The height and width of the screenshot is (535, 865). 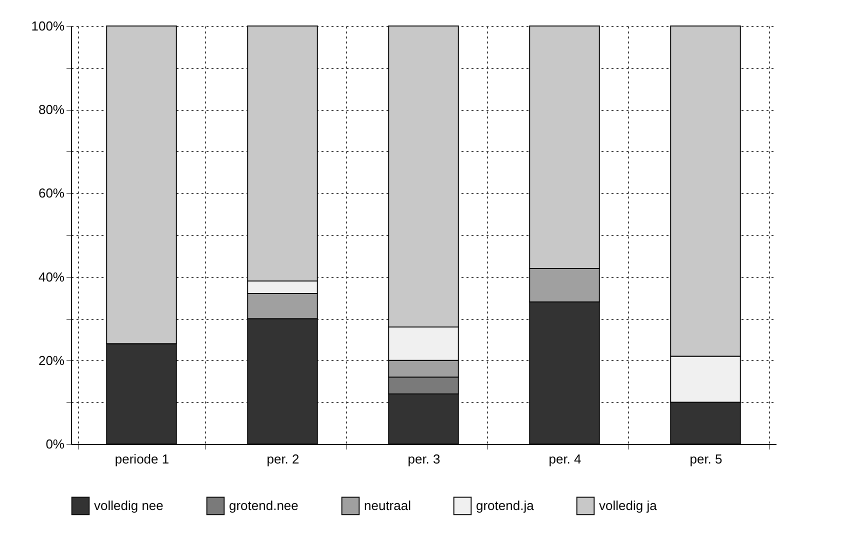 What do you see at coordinates (55, 444) in the screenshot?
I see `y-tick-label: 0%` at bounding box center [55, 444].